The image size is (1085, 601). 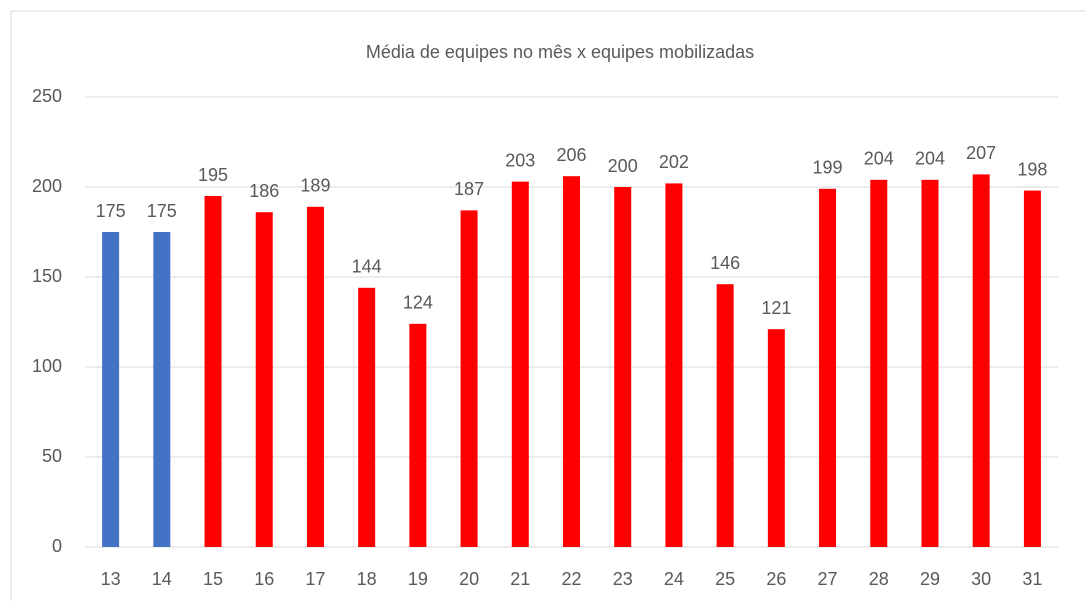 I want to click on data-label: 186, so click(x=264, y=191).